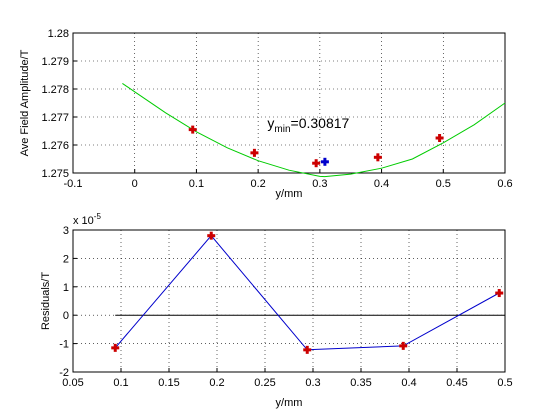 This screenshot has width=560, height=420. What do you see at coordinates (282, 129) in the screenshot?
I see `minimum-annotation-subscript: min` at bounding box center [282, 129].